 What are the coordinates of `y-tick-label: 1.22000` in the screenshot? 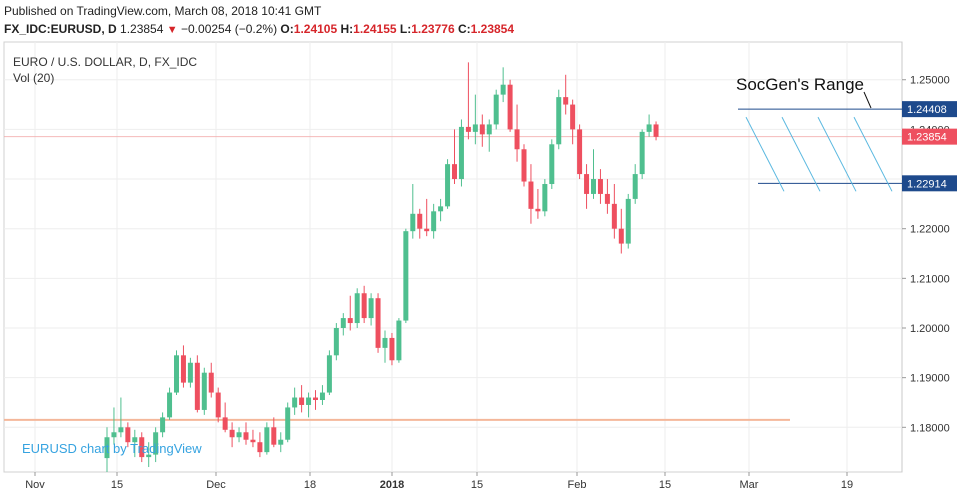 It's located at (930, 230).